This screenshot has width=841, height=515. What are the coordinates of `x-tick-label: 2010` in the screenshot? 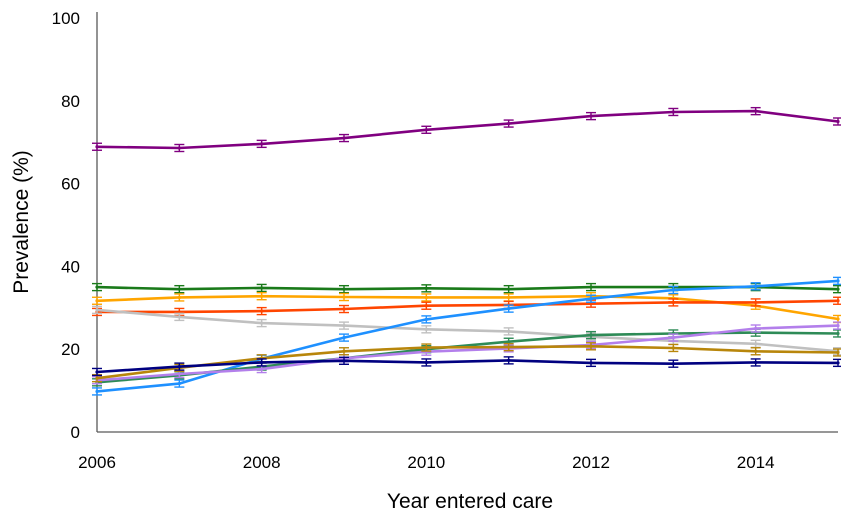 It's located at (426, 462).